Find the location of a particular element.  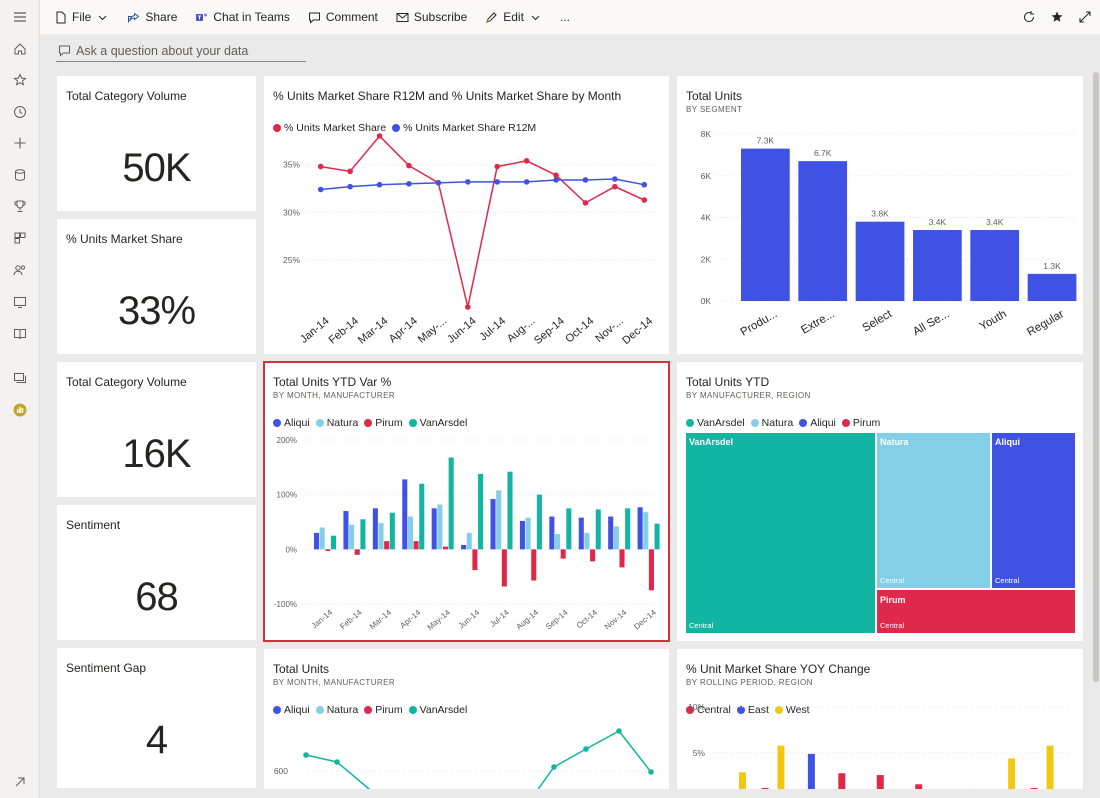

y-tick-label: -100% is located at coordinates (285, 604).